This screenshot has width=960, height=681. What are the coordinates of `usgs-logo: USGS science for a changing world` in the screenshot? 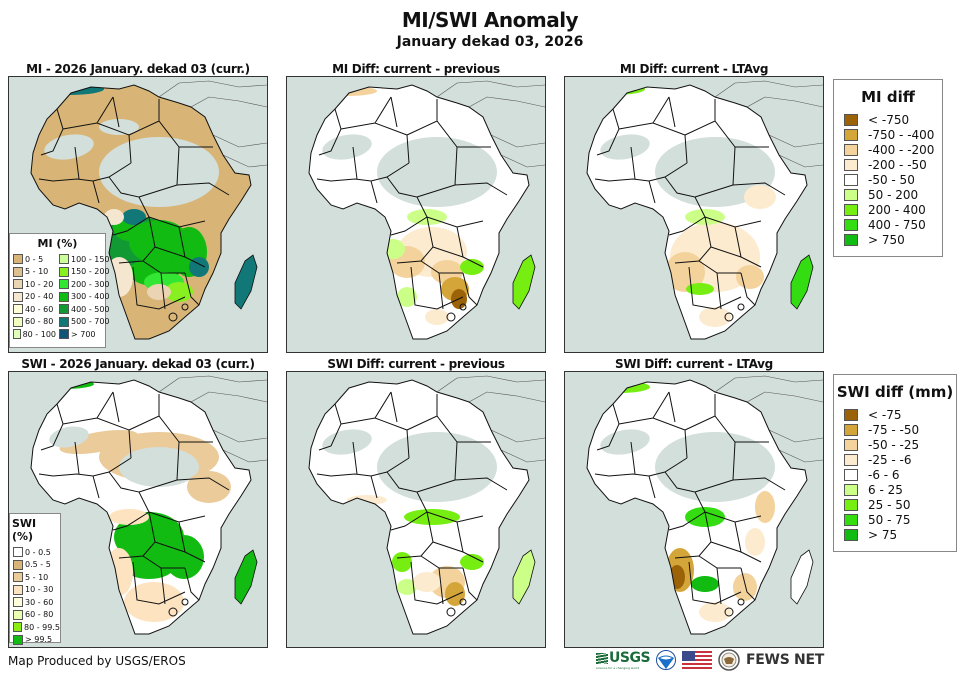 It's located at (623, 660).